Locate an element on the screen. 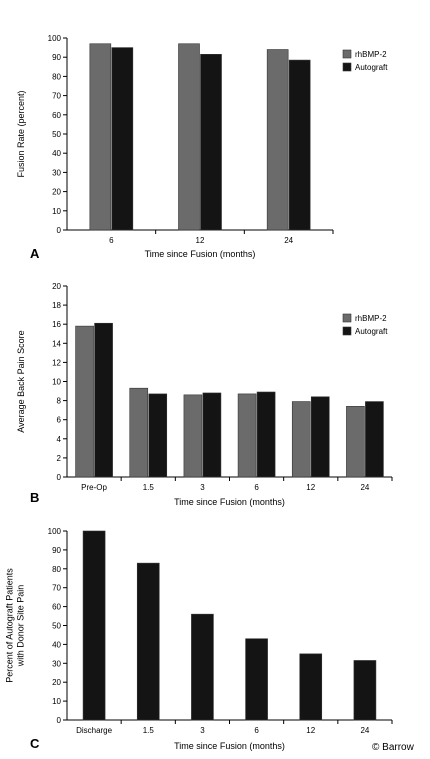 This screenshot has height=759, width=430. copyright-text: © Barrow is located at coordinates (393, 747).